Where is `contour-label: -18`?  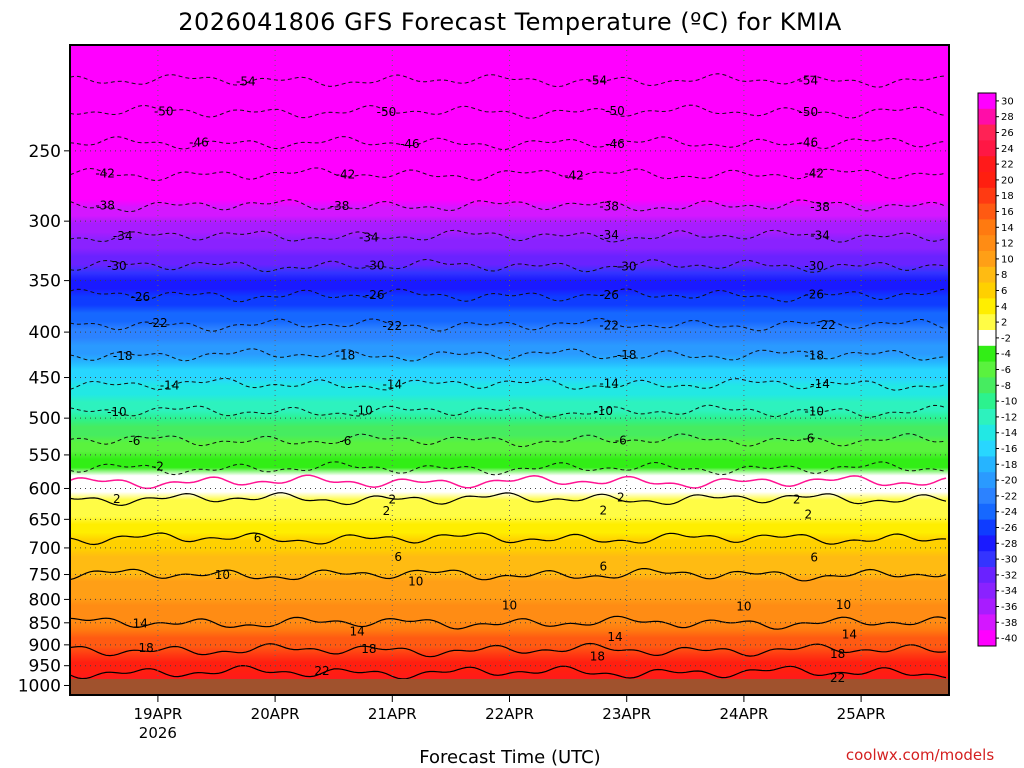 contour-label: -18 is located at coordinates (346, 356).